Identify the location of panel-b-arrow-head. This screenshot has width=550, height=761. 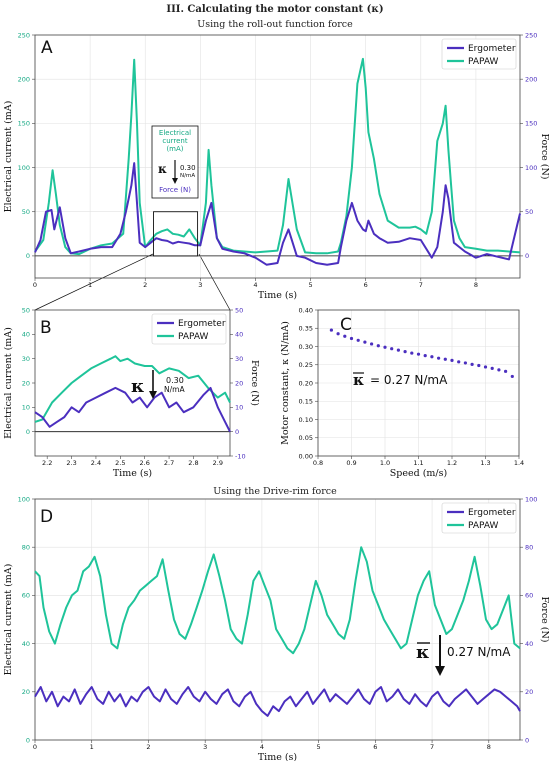
(153, 395).